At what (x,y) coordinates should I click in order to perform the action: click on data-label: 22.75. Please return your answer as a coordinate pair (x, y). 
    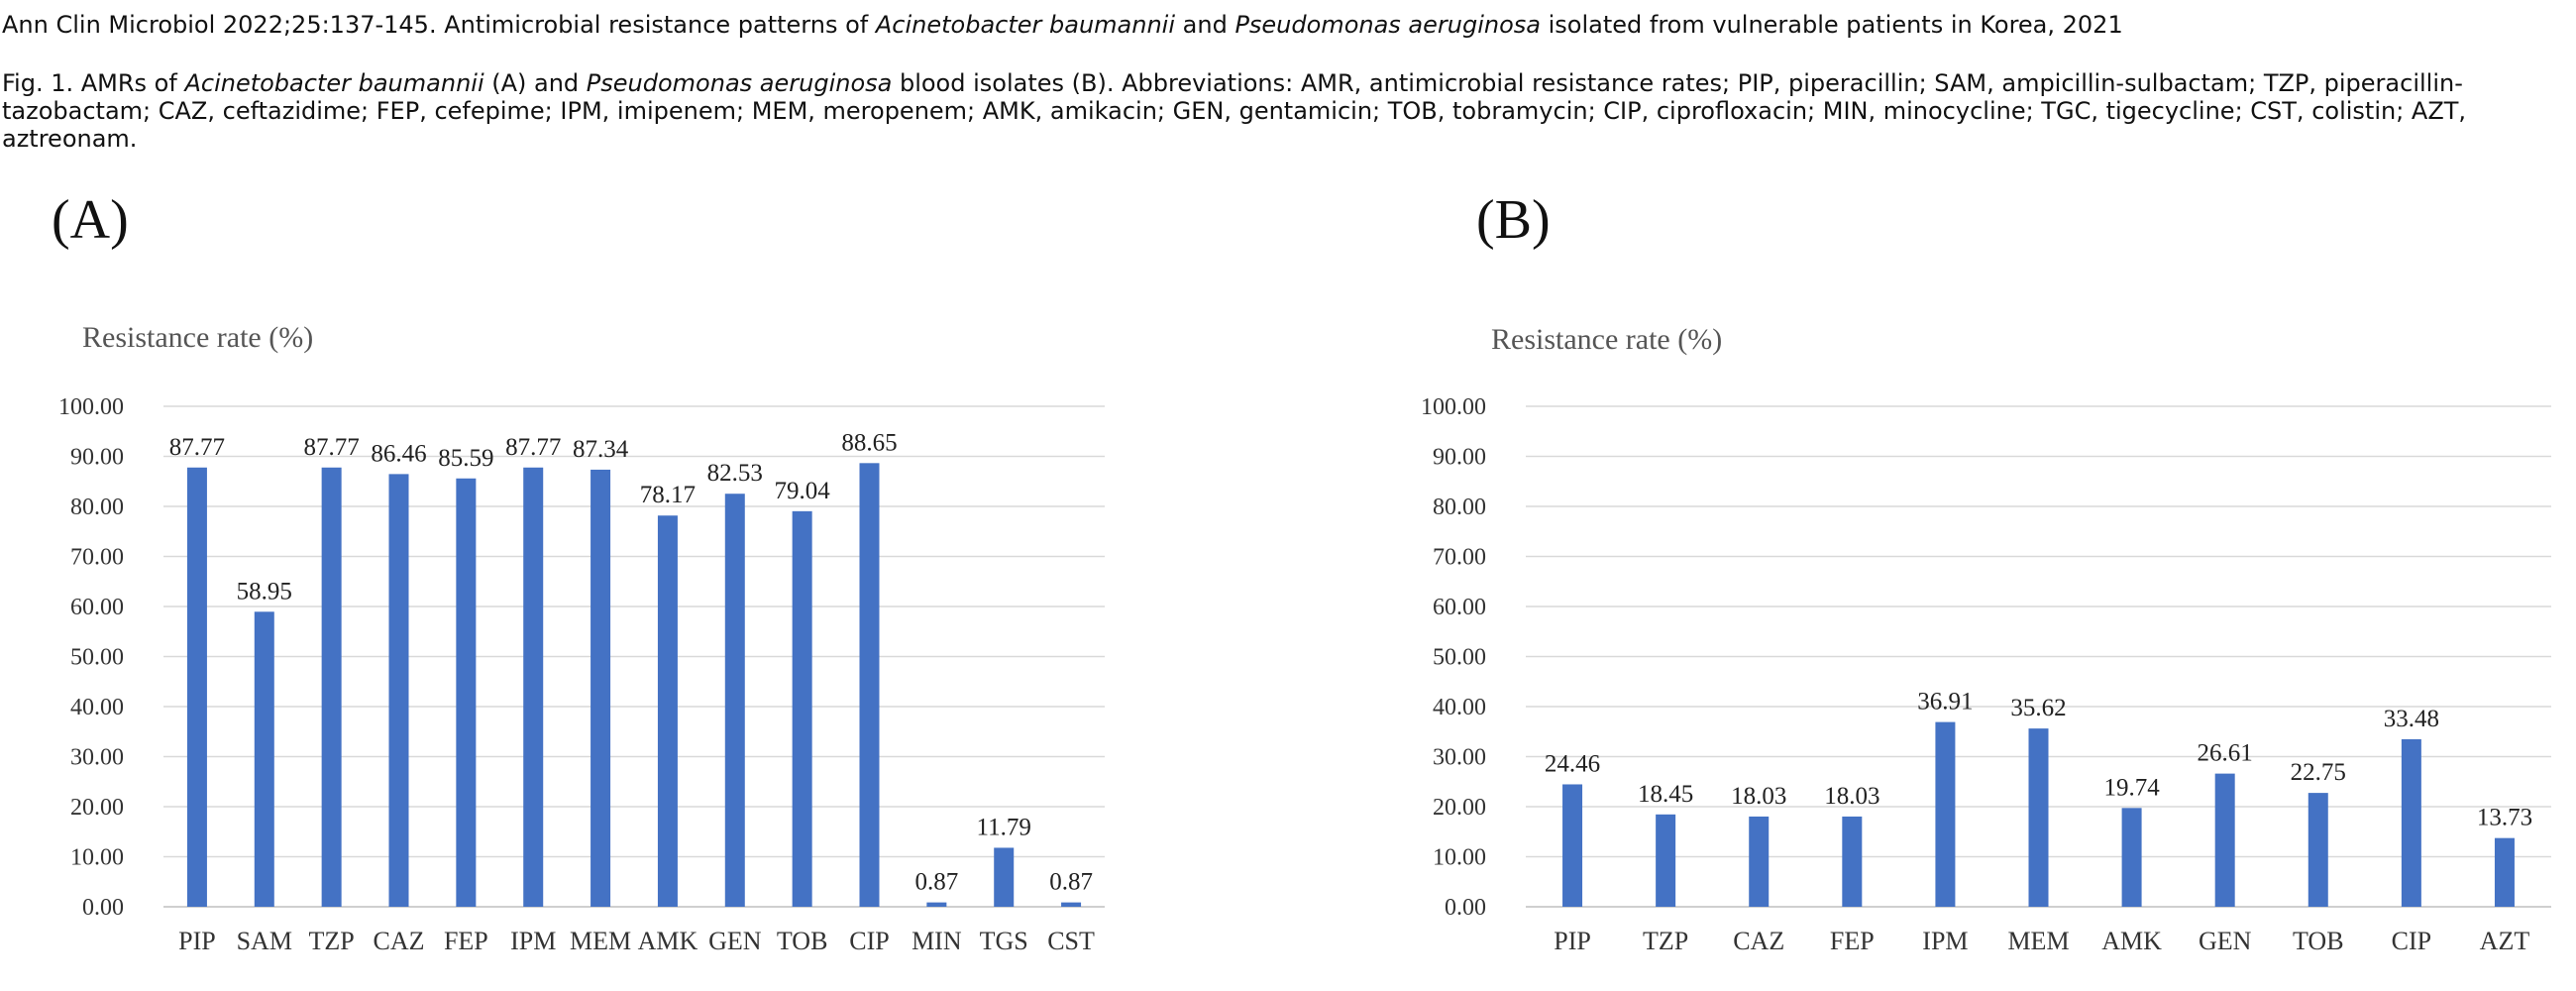
    Looking at the image, I should click on (2318, 772).